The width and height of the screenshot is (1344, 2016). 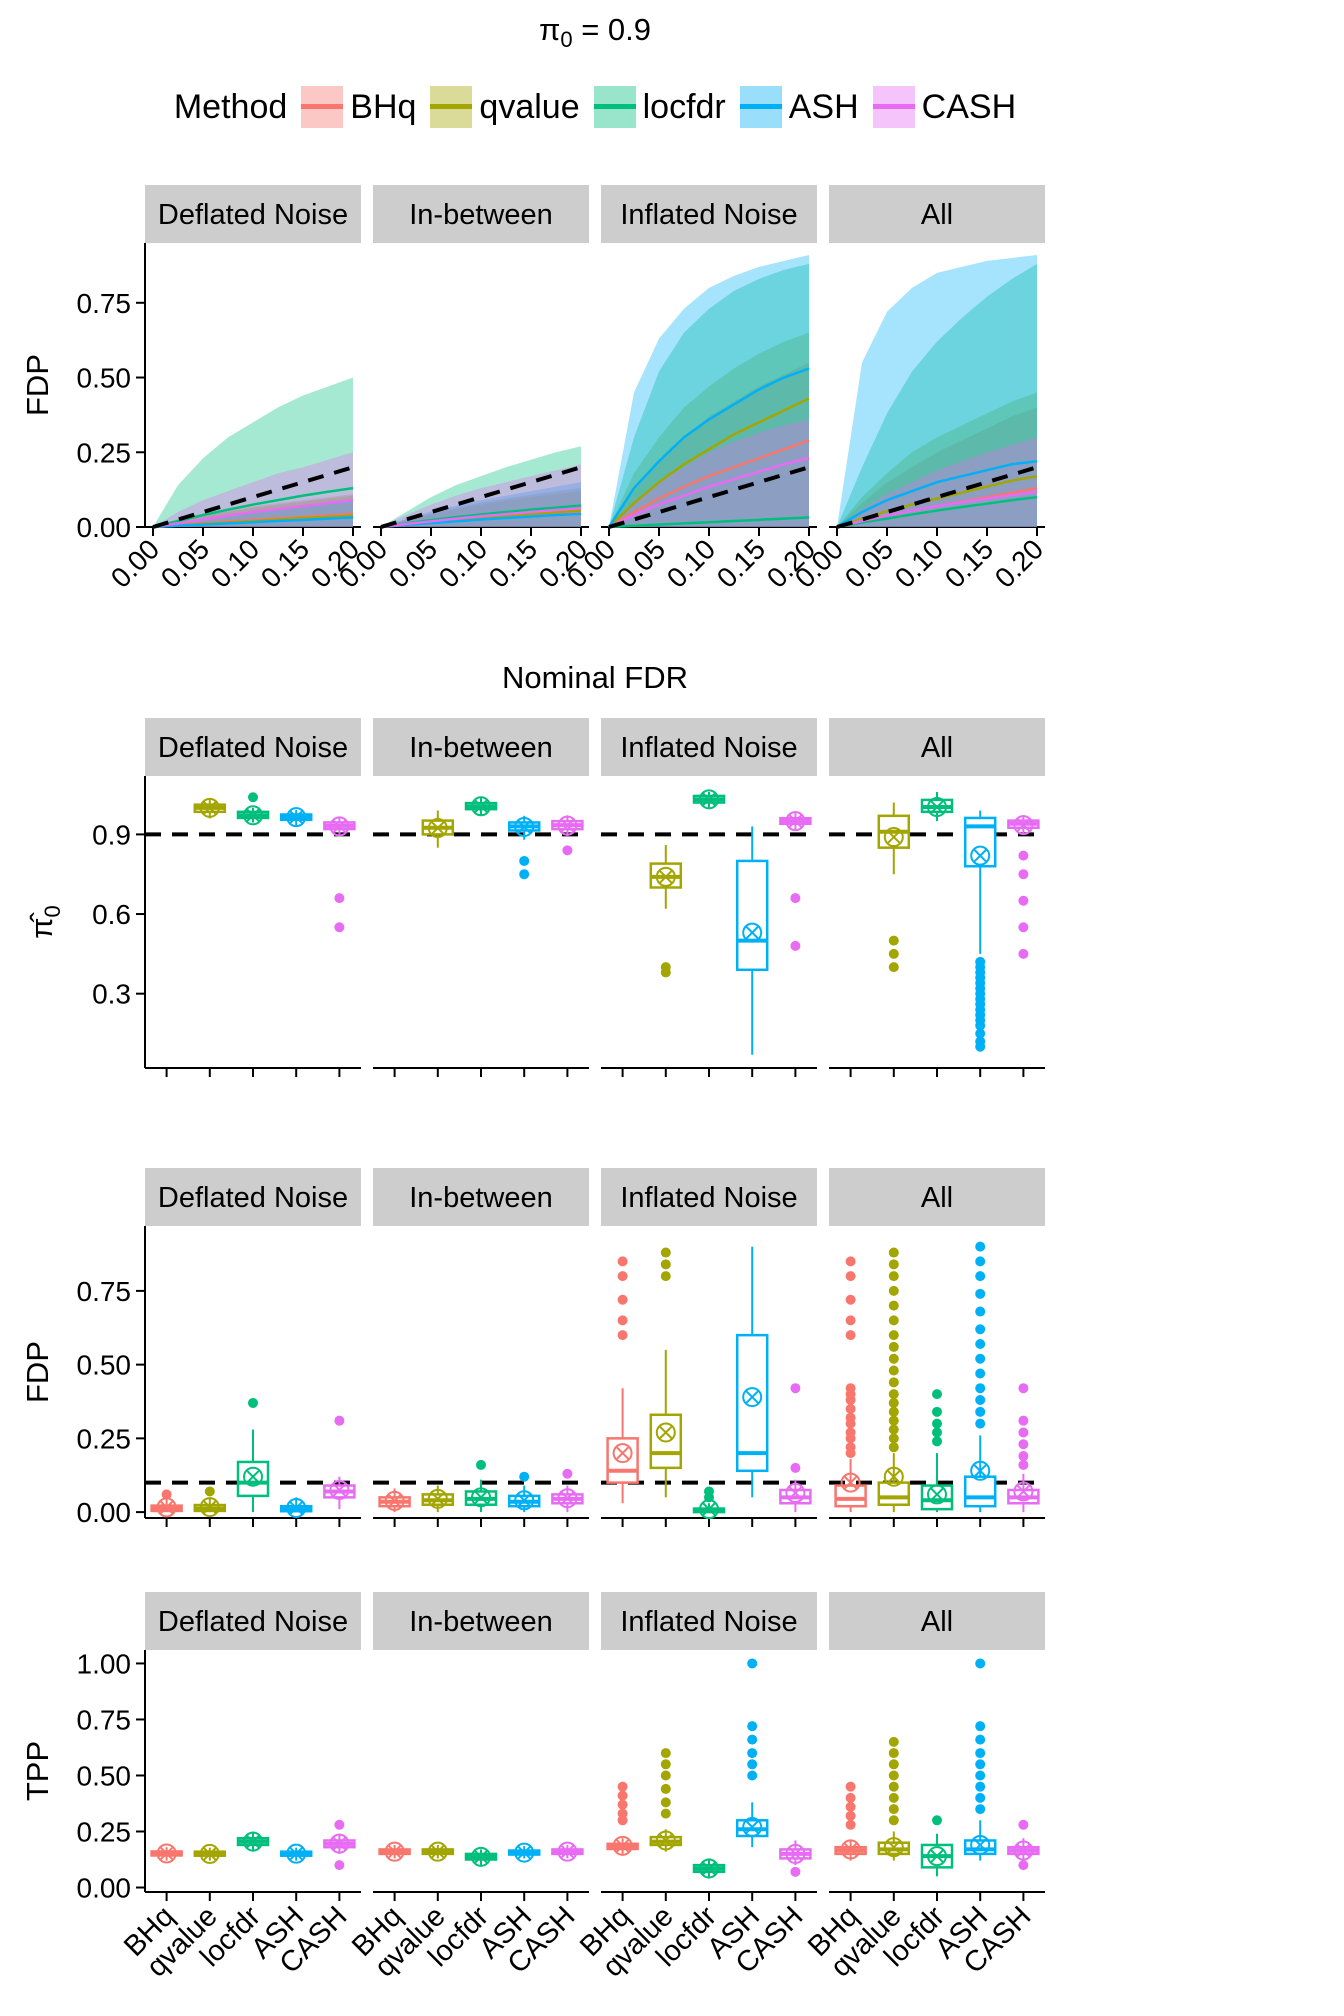 I want to click on legend-key-line, so click(x=322, y=106).